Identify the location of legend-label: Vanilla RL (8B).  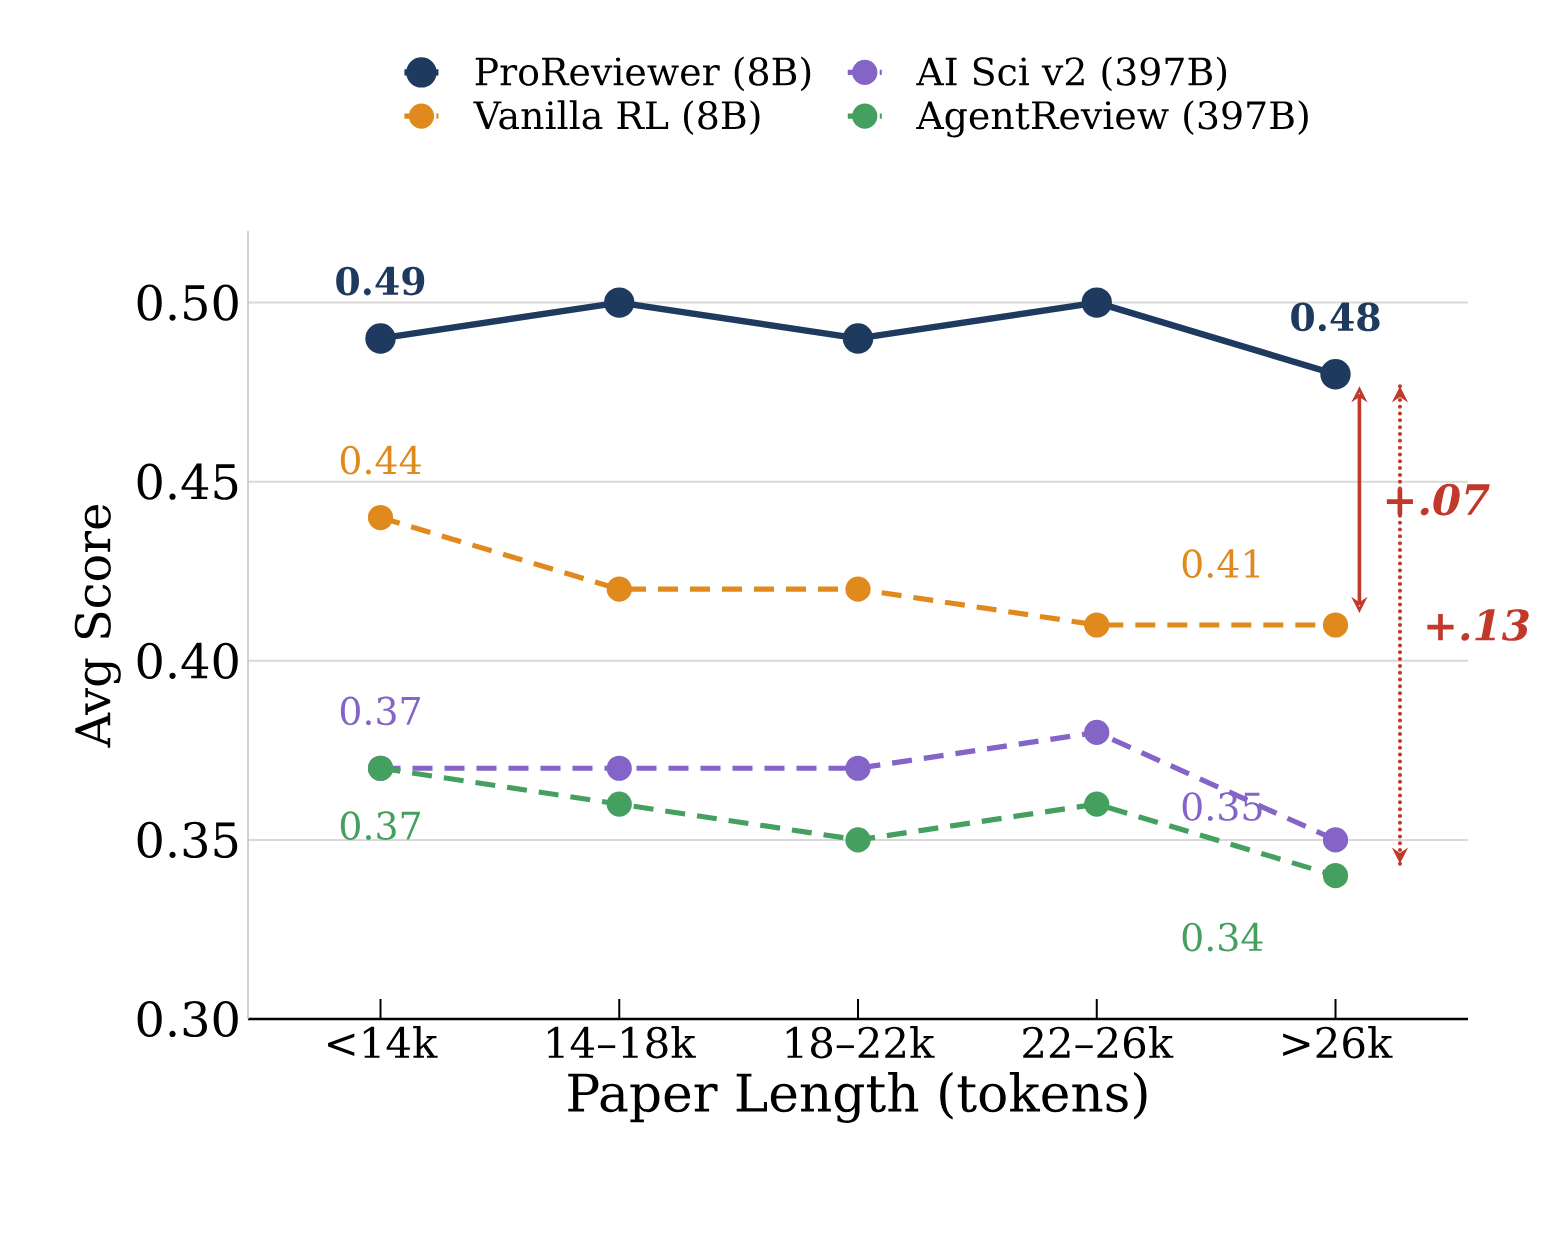
(616, 117).